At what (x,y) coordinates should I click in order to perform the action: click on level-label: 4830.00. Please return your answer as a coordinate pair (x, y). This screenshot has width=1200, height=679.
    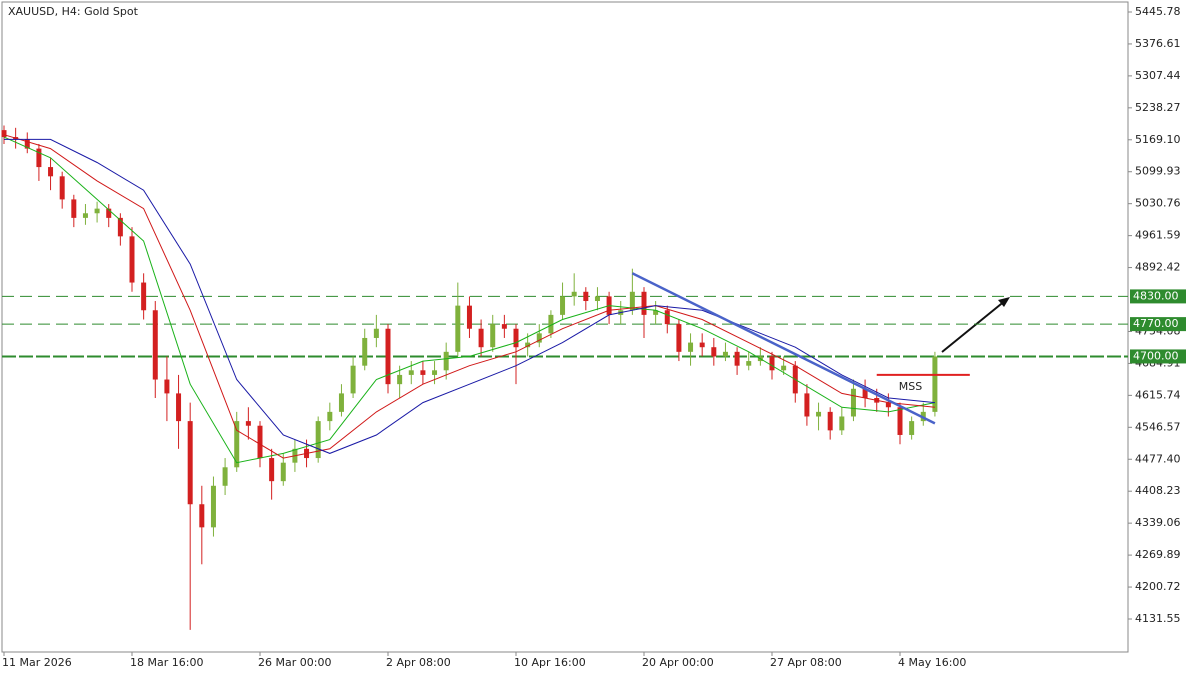
    Looking at the image, I should click on (1156, 295).